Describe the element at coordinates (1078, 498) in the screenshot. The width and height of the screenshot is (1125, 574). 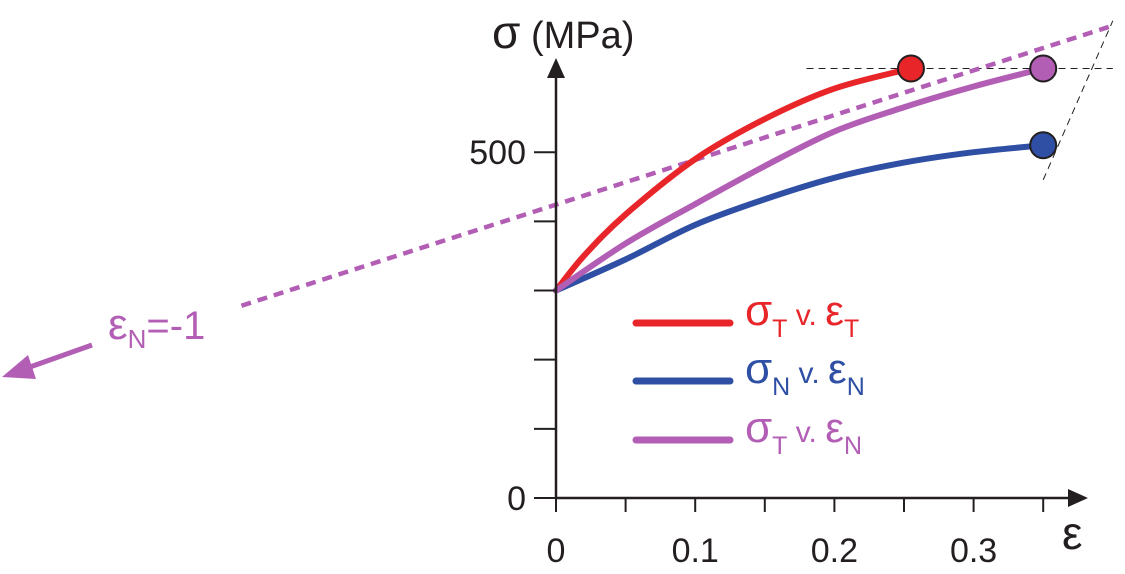
I see `x-axis-arrowhead` at that location.